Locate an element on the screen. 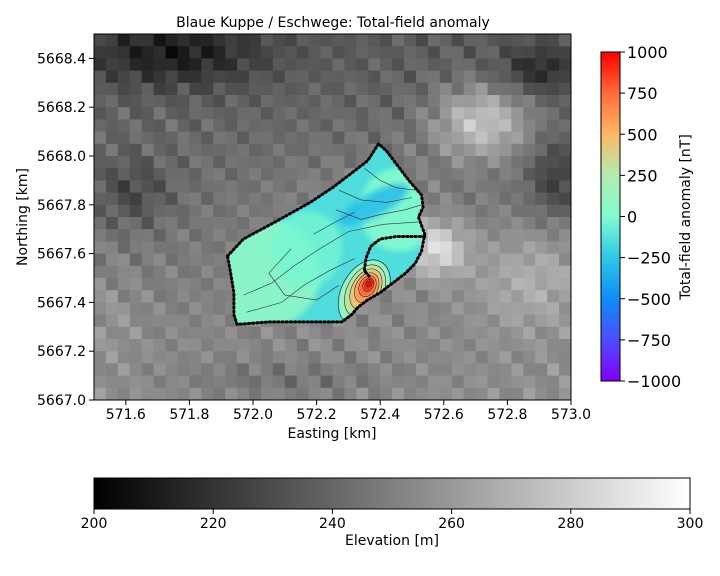 The height and width of the screenshot is (576, 720). anomaly-contour is located at coordinates (331, 258).